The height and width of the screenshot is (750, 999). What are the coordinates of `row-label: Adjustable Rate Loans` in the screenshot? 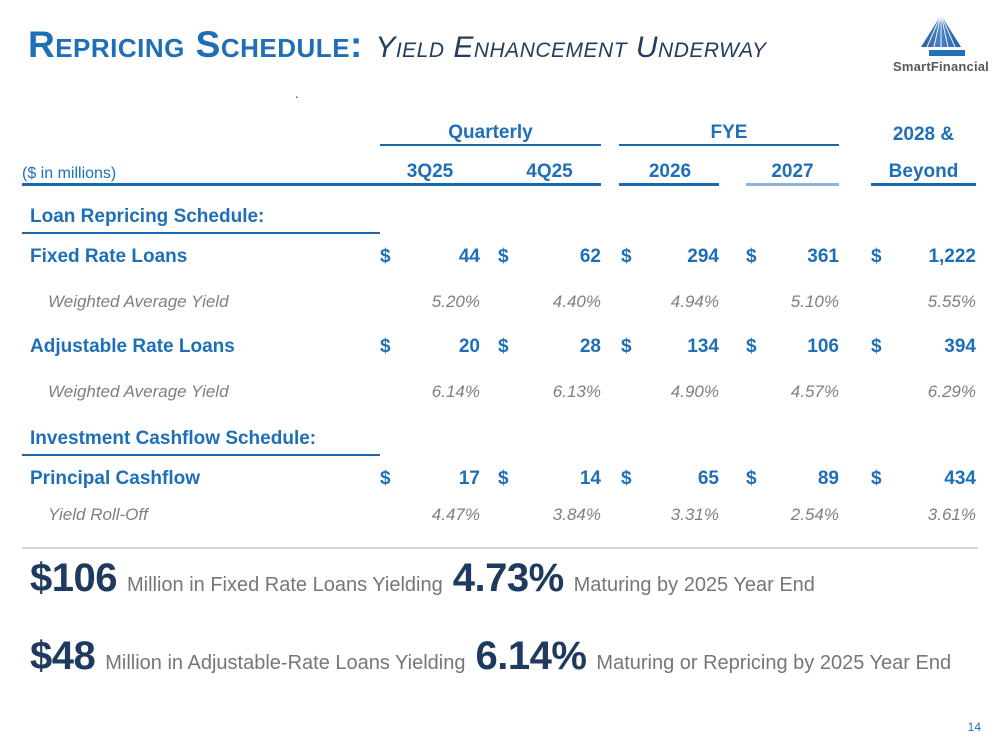 It's located at (132, 346).